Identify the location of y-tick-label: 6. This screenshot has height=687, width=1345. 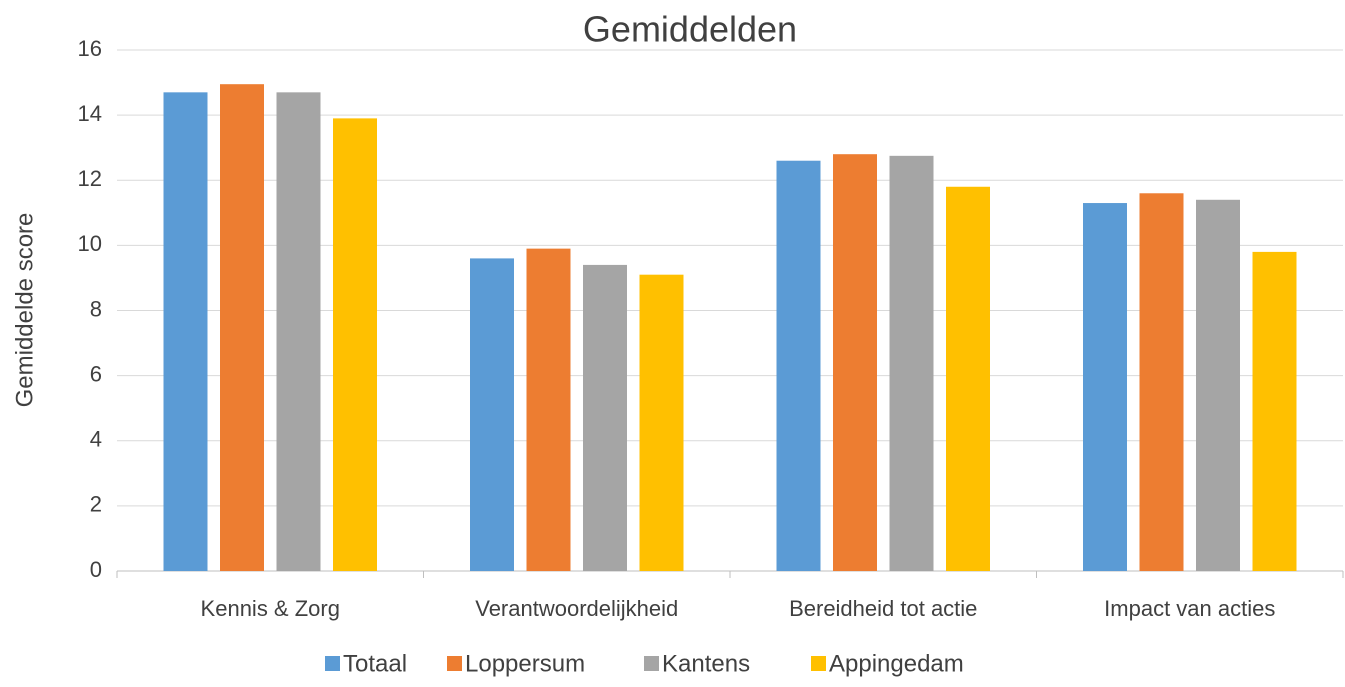
(96, 373).